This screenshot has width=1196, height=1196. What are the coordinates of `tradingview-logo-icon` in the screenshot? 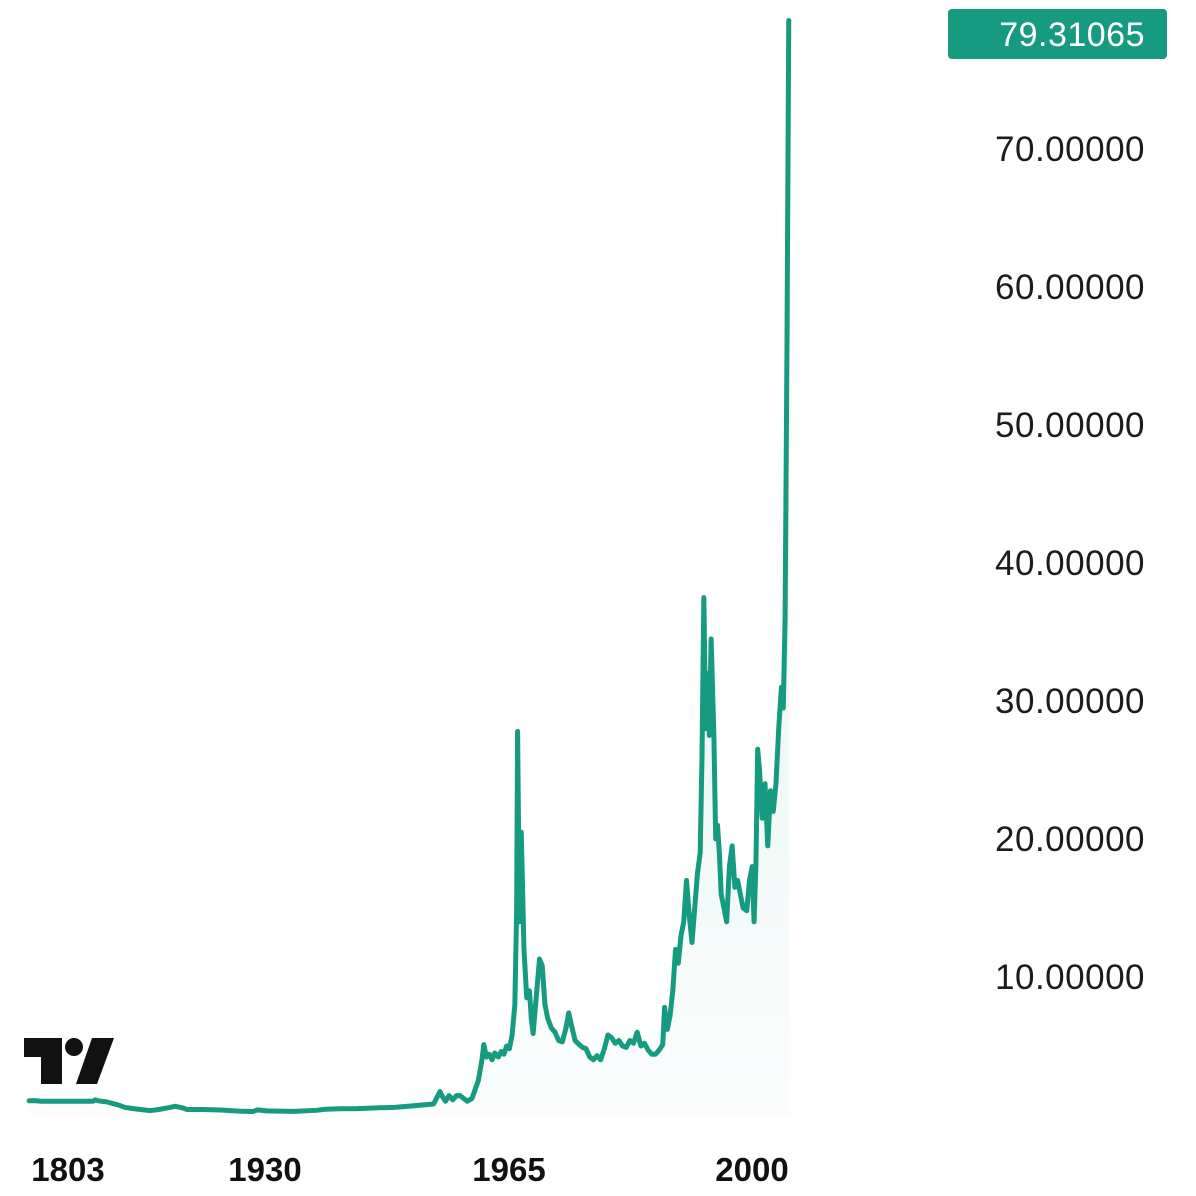 It's located at (69, 1061).